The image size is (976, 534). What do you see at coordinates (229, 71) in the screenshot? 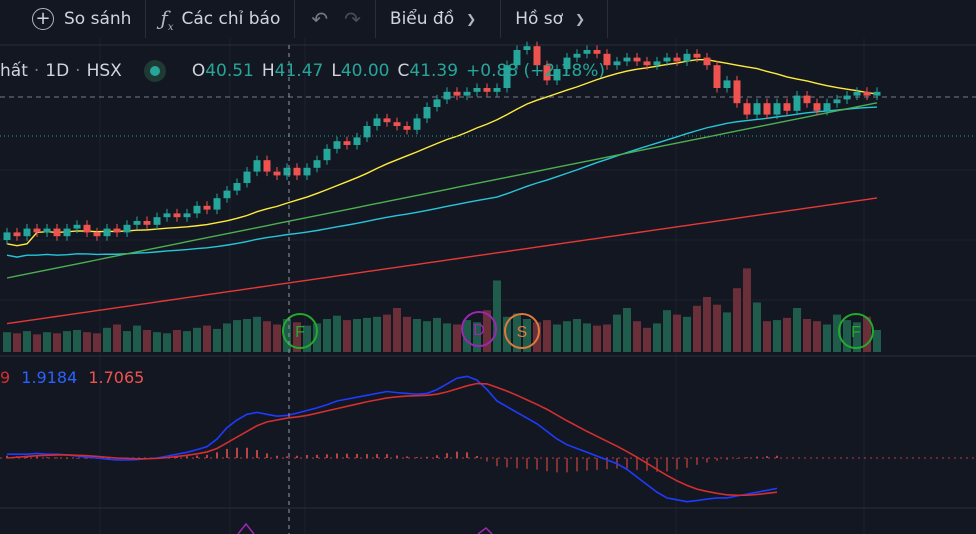
I see `open-value: 40.51` at bounding box center [229, 71].